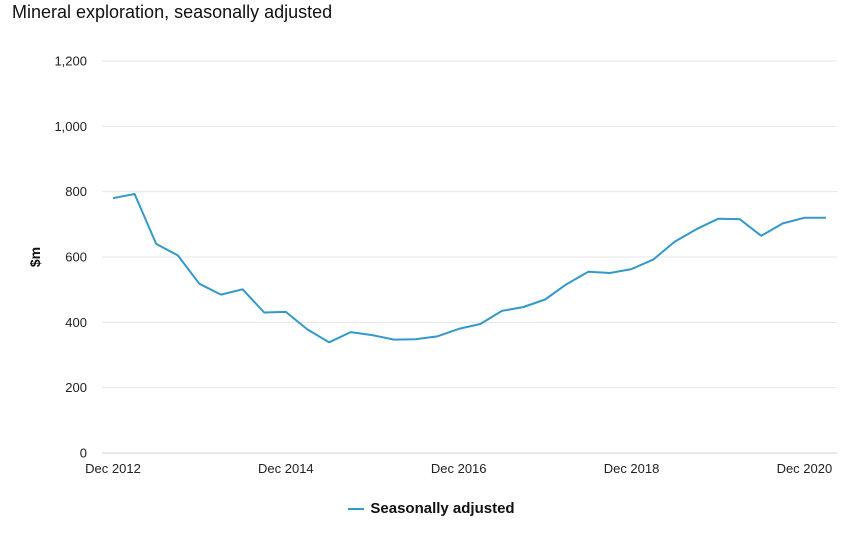  Describe the element at coordinates (76, 191) in the screenshot. I see `y-tick-label: 800` at that location.